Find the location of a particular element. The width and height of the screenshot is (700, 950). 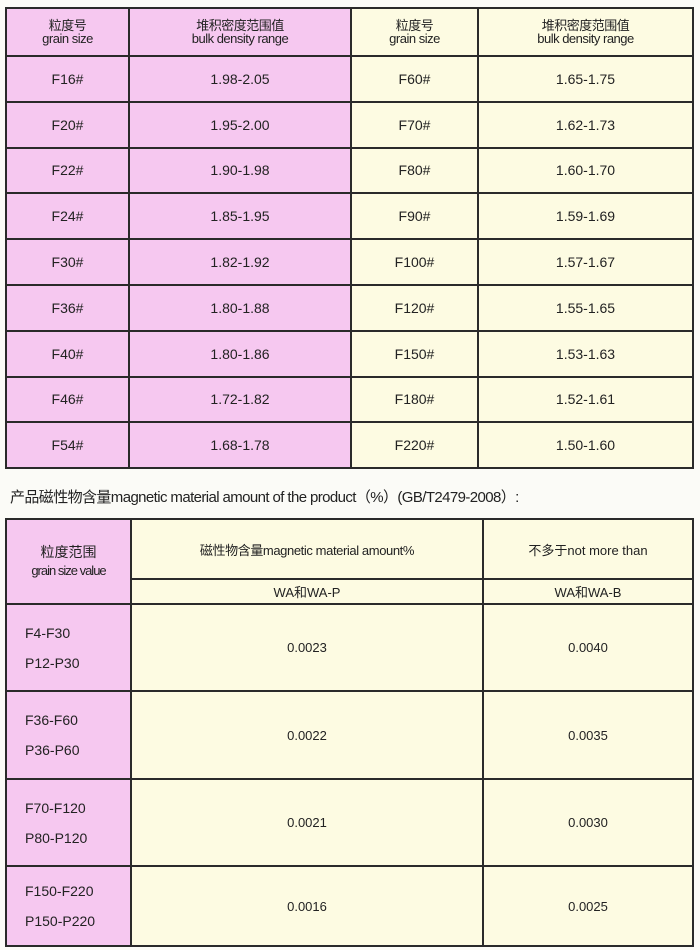

grain-cell: F40# is located at coordinates (67, 353).